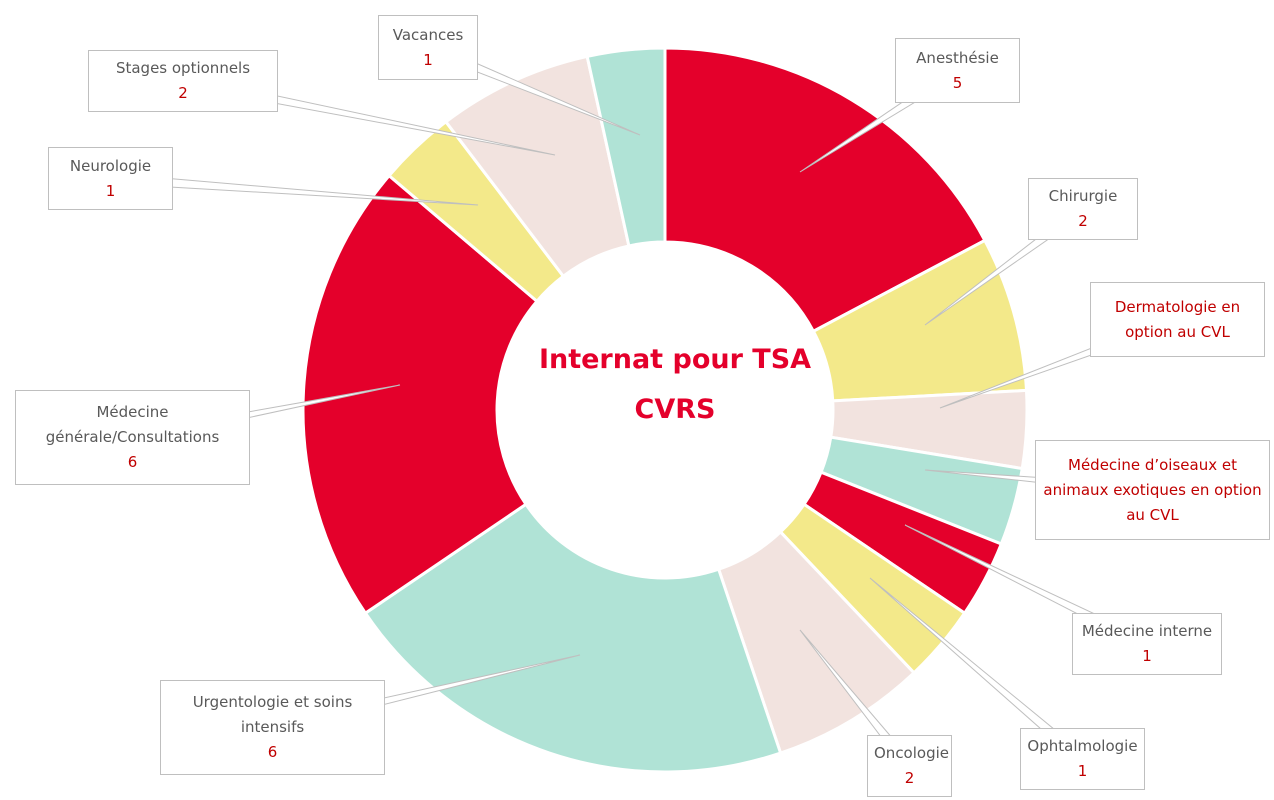 This screenshot has height=800, width=1274. I want to click on chart-title: Internat pour TSA CVRS, so click(675, 384).